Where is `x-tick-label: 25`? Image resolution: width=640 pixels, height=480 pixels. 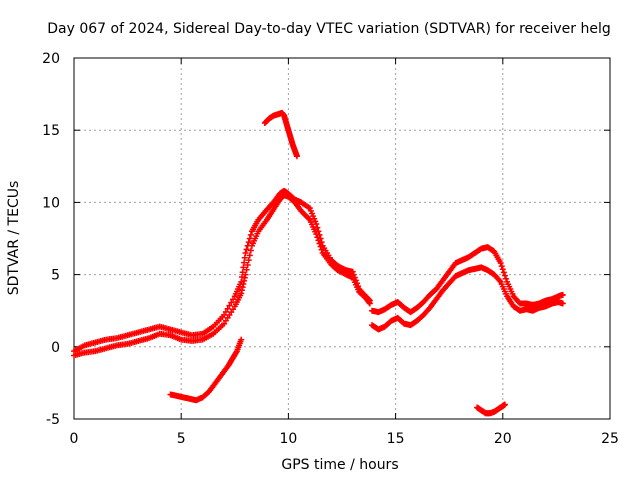 x-tick-label: 25 is located at coordinates (610, 439).